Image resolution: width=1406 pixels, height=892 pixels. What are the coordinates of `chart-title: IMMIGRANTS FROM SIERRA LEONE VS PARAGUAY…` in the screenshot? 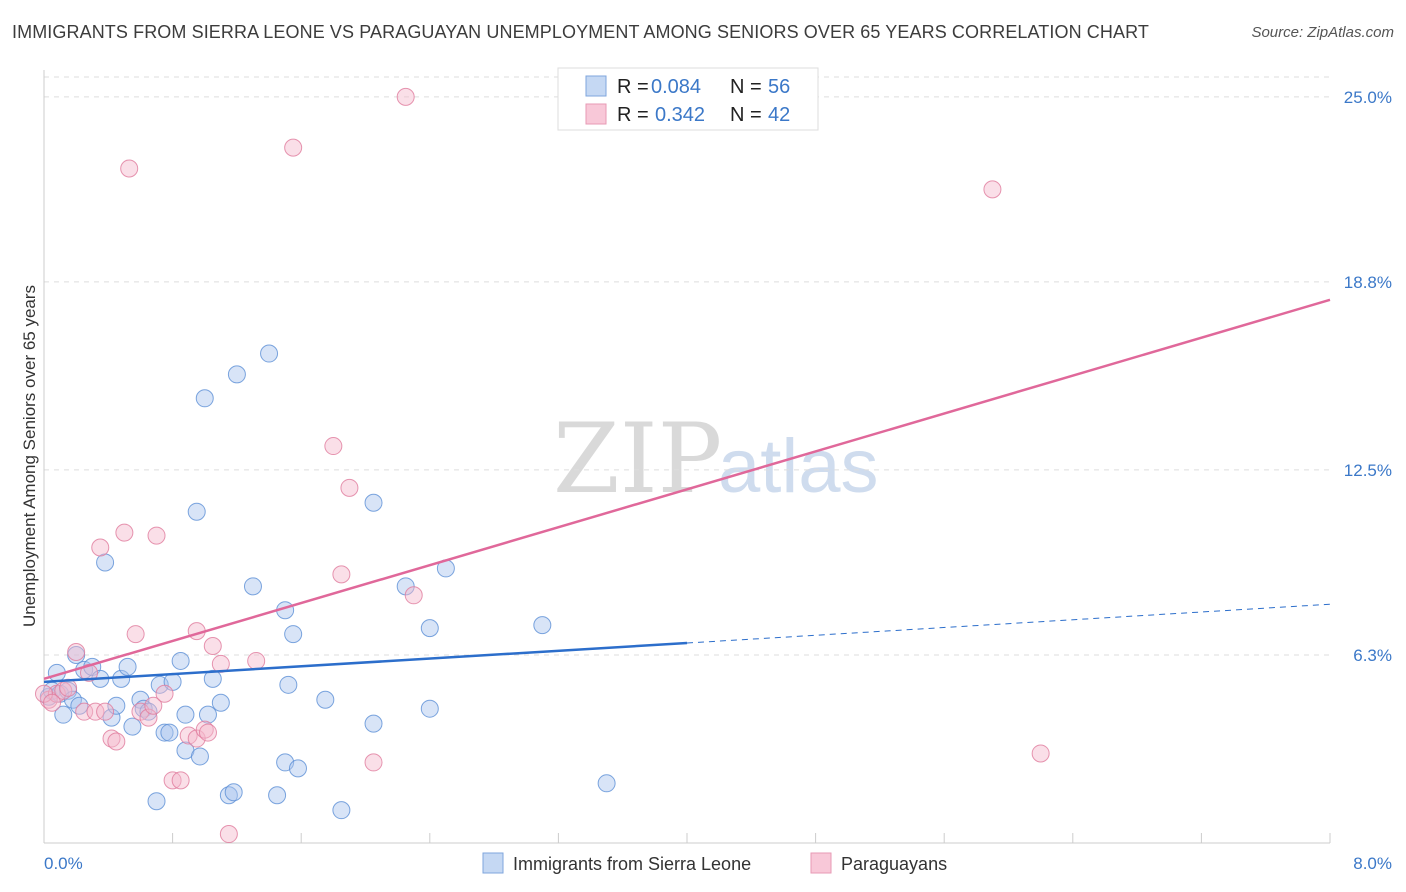 It's located at (580, 32).